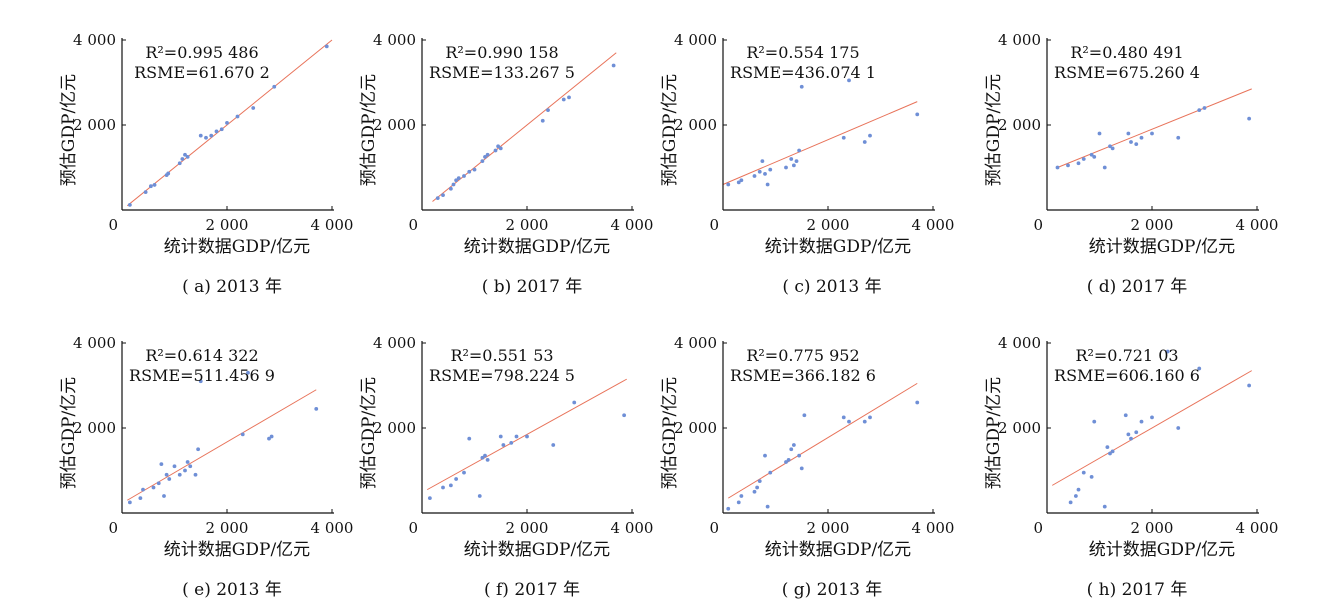 The height and width of the screenshot is (613, 1319). I want to click on panel-caption: ( d) 2017 年, so click(1137, 287).